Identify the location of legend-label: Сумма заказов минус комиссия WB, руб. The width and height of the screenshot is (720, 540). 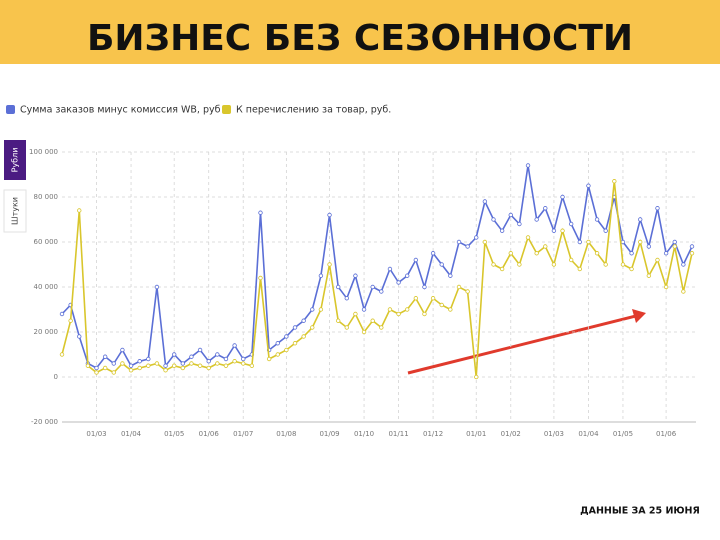
(120, 110).